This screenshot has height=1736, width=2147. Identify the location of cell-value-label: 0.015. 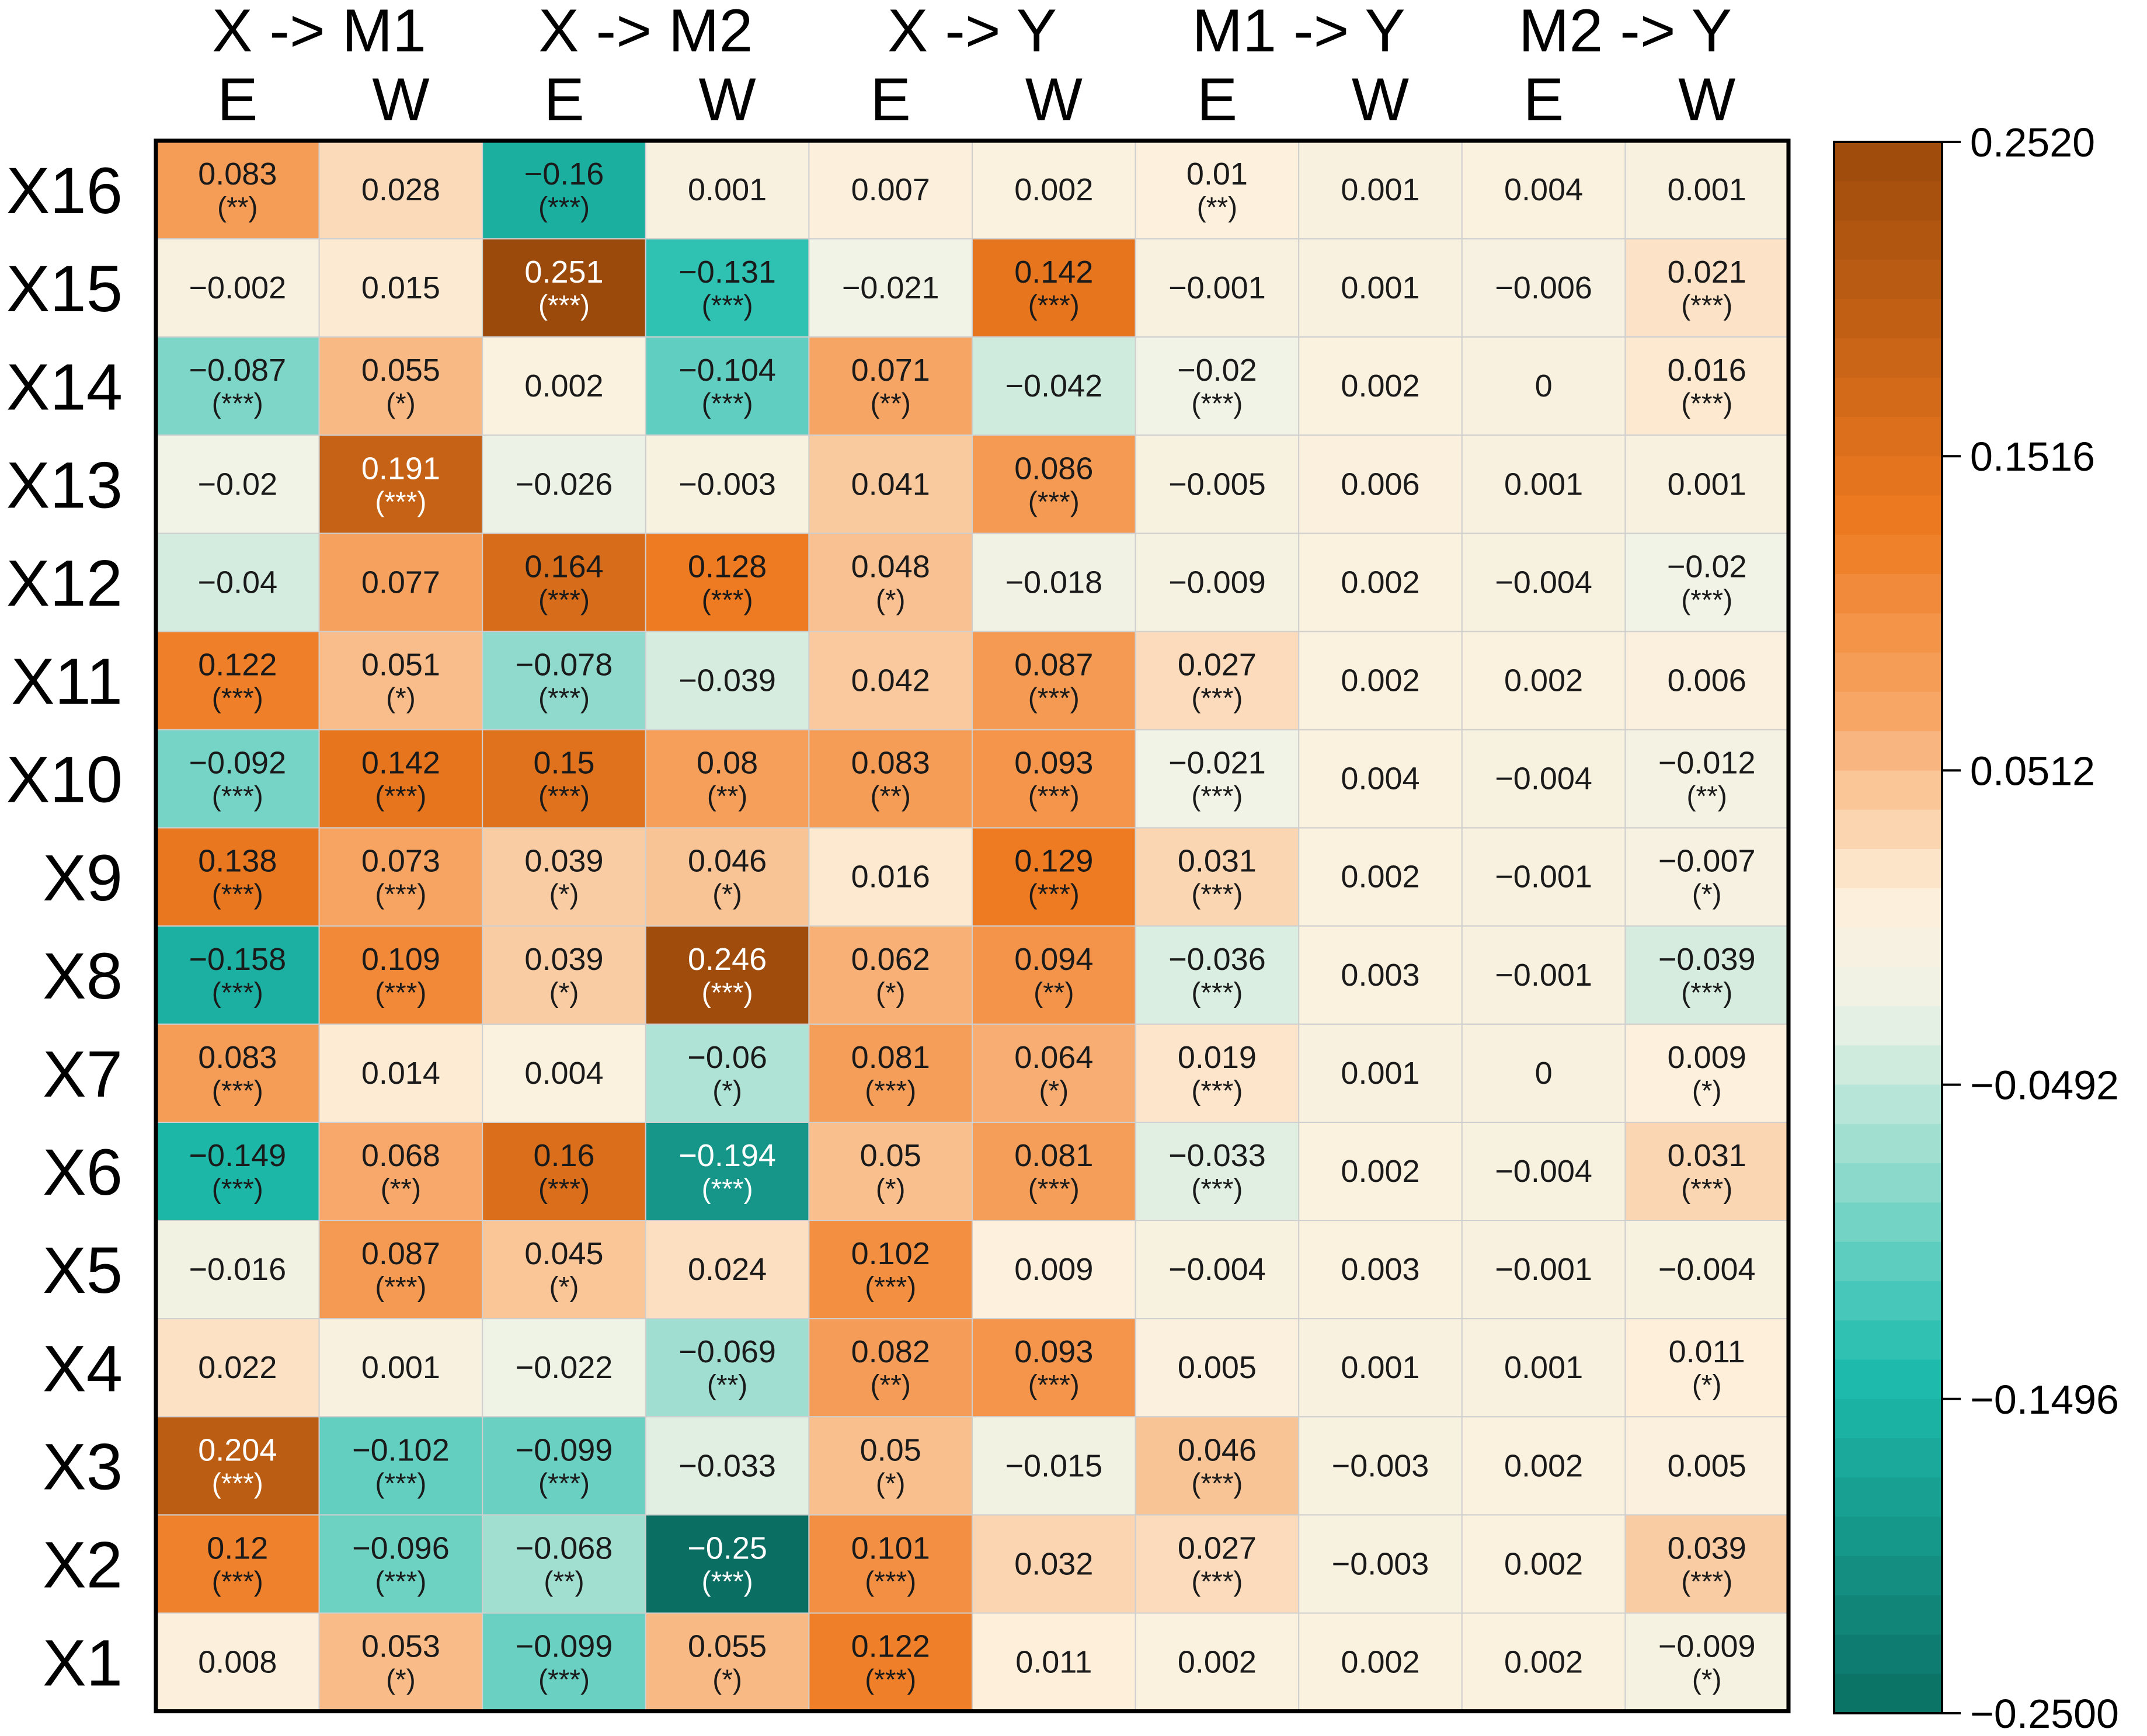
(401, 287).